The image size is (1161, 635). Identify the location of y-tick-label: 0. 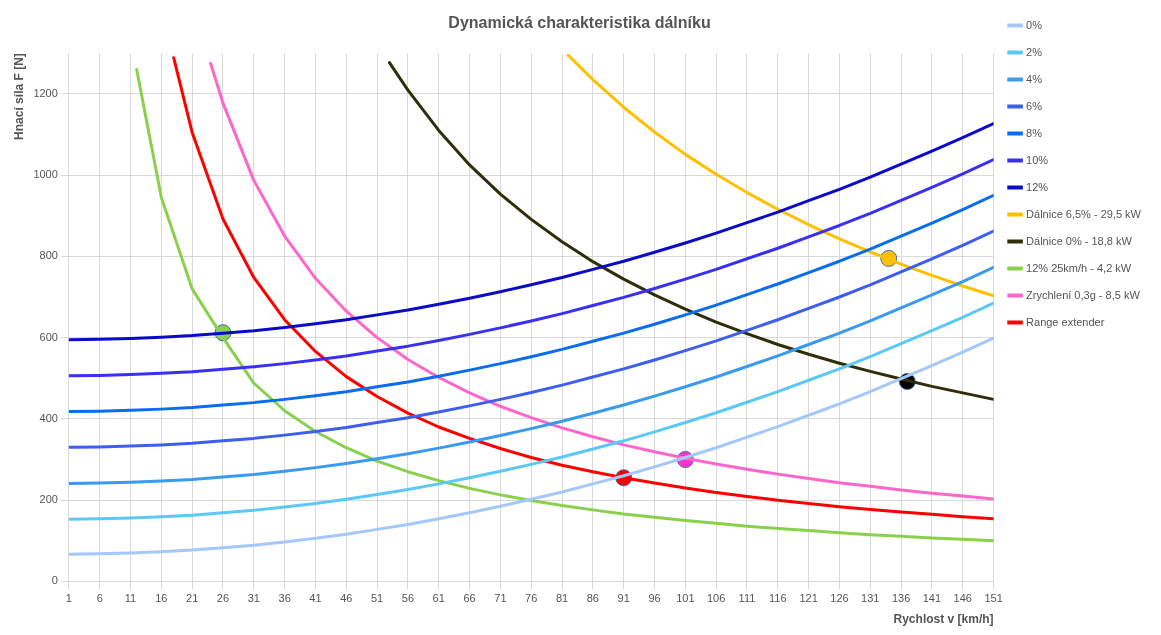
(54, 580).